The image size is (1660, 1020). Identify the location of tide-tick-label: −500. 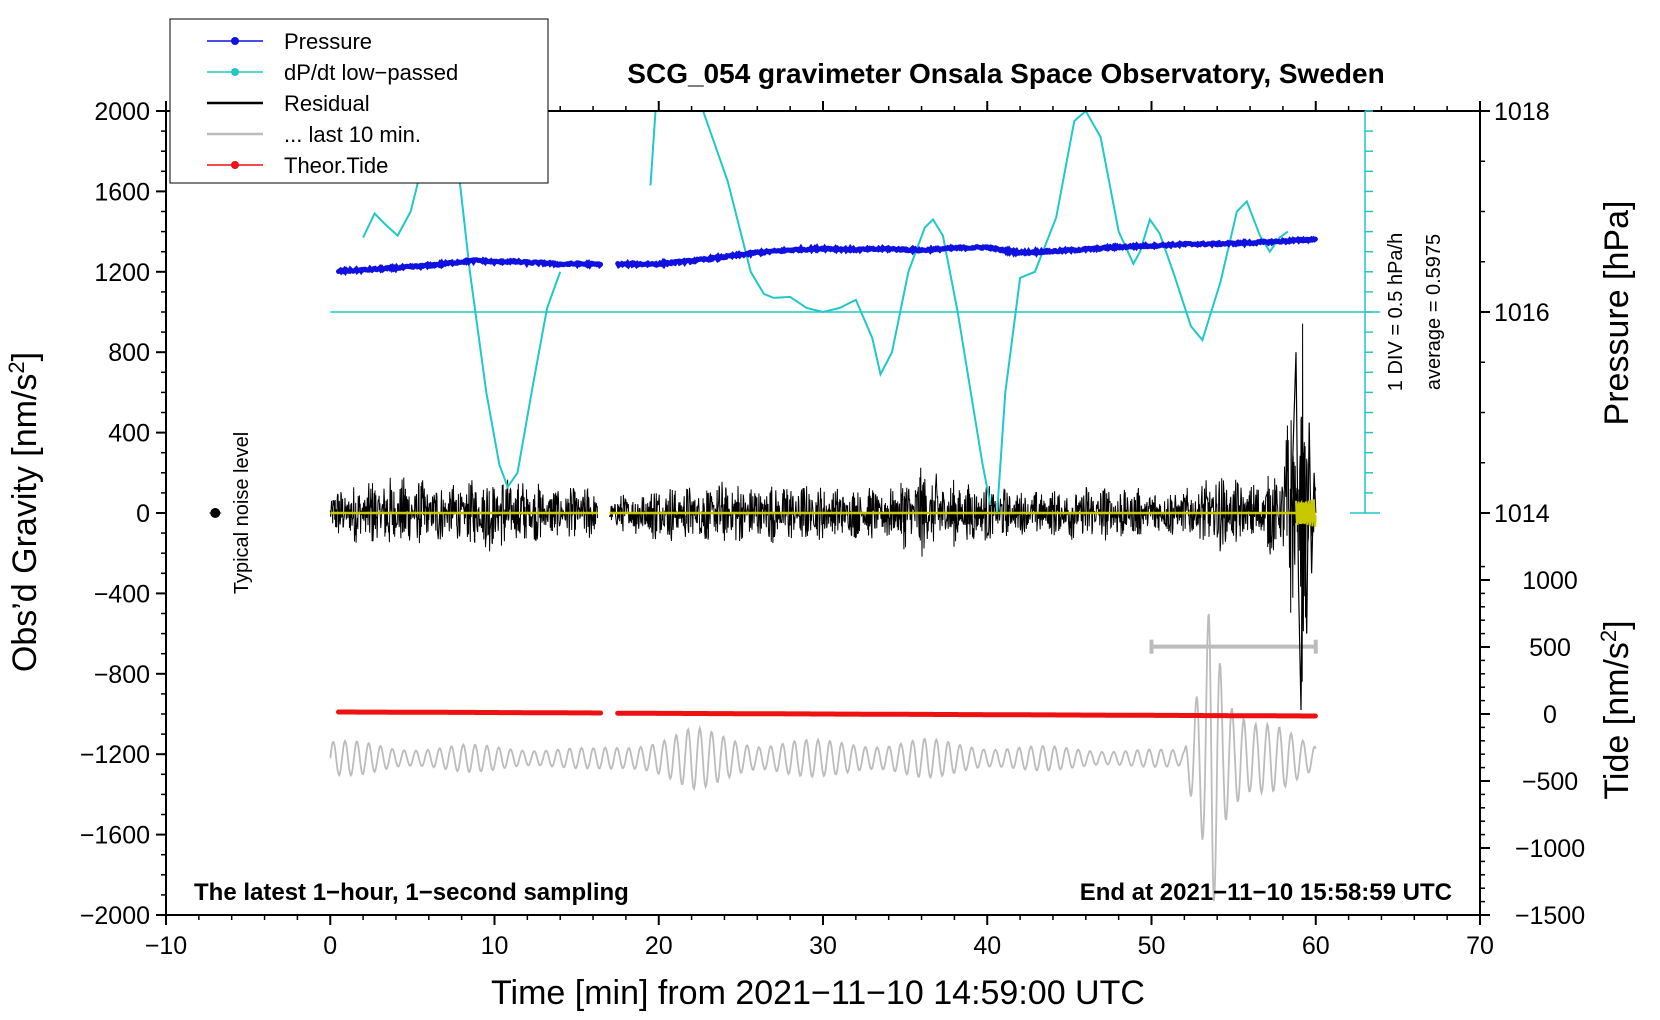
(1550, 782).